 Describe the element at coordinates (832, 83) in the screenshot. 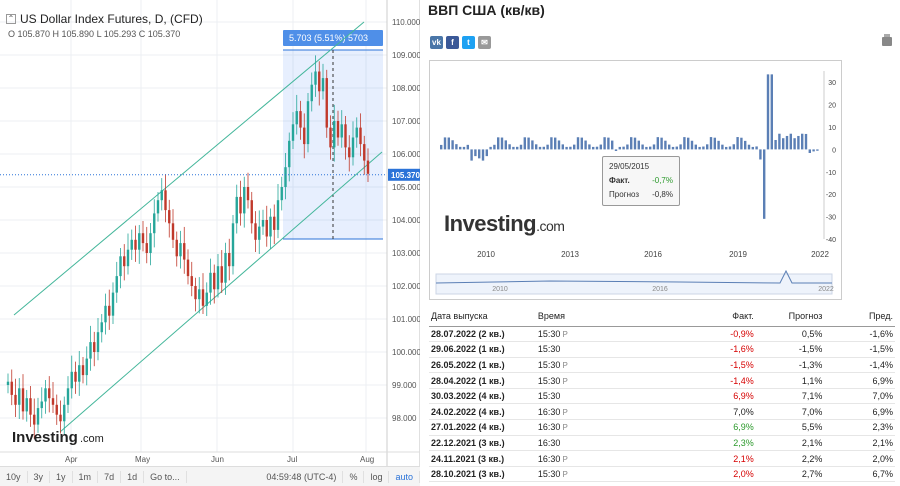

I see `gdp-y-tick: 30` at that location.